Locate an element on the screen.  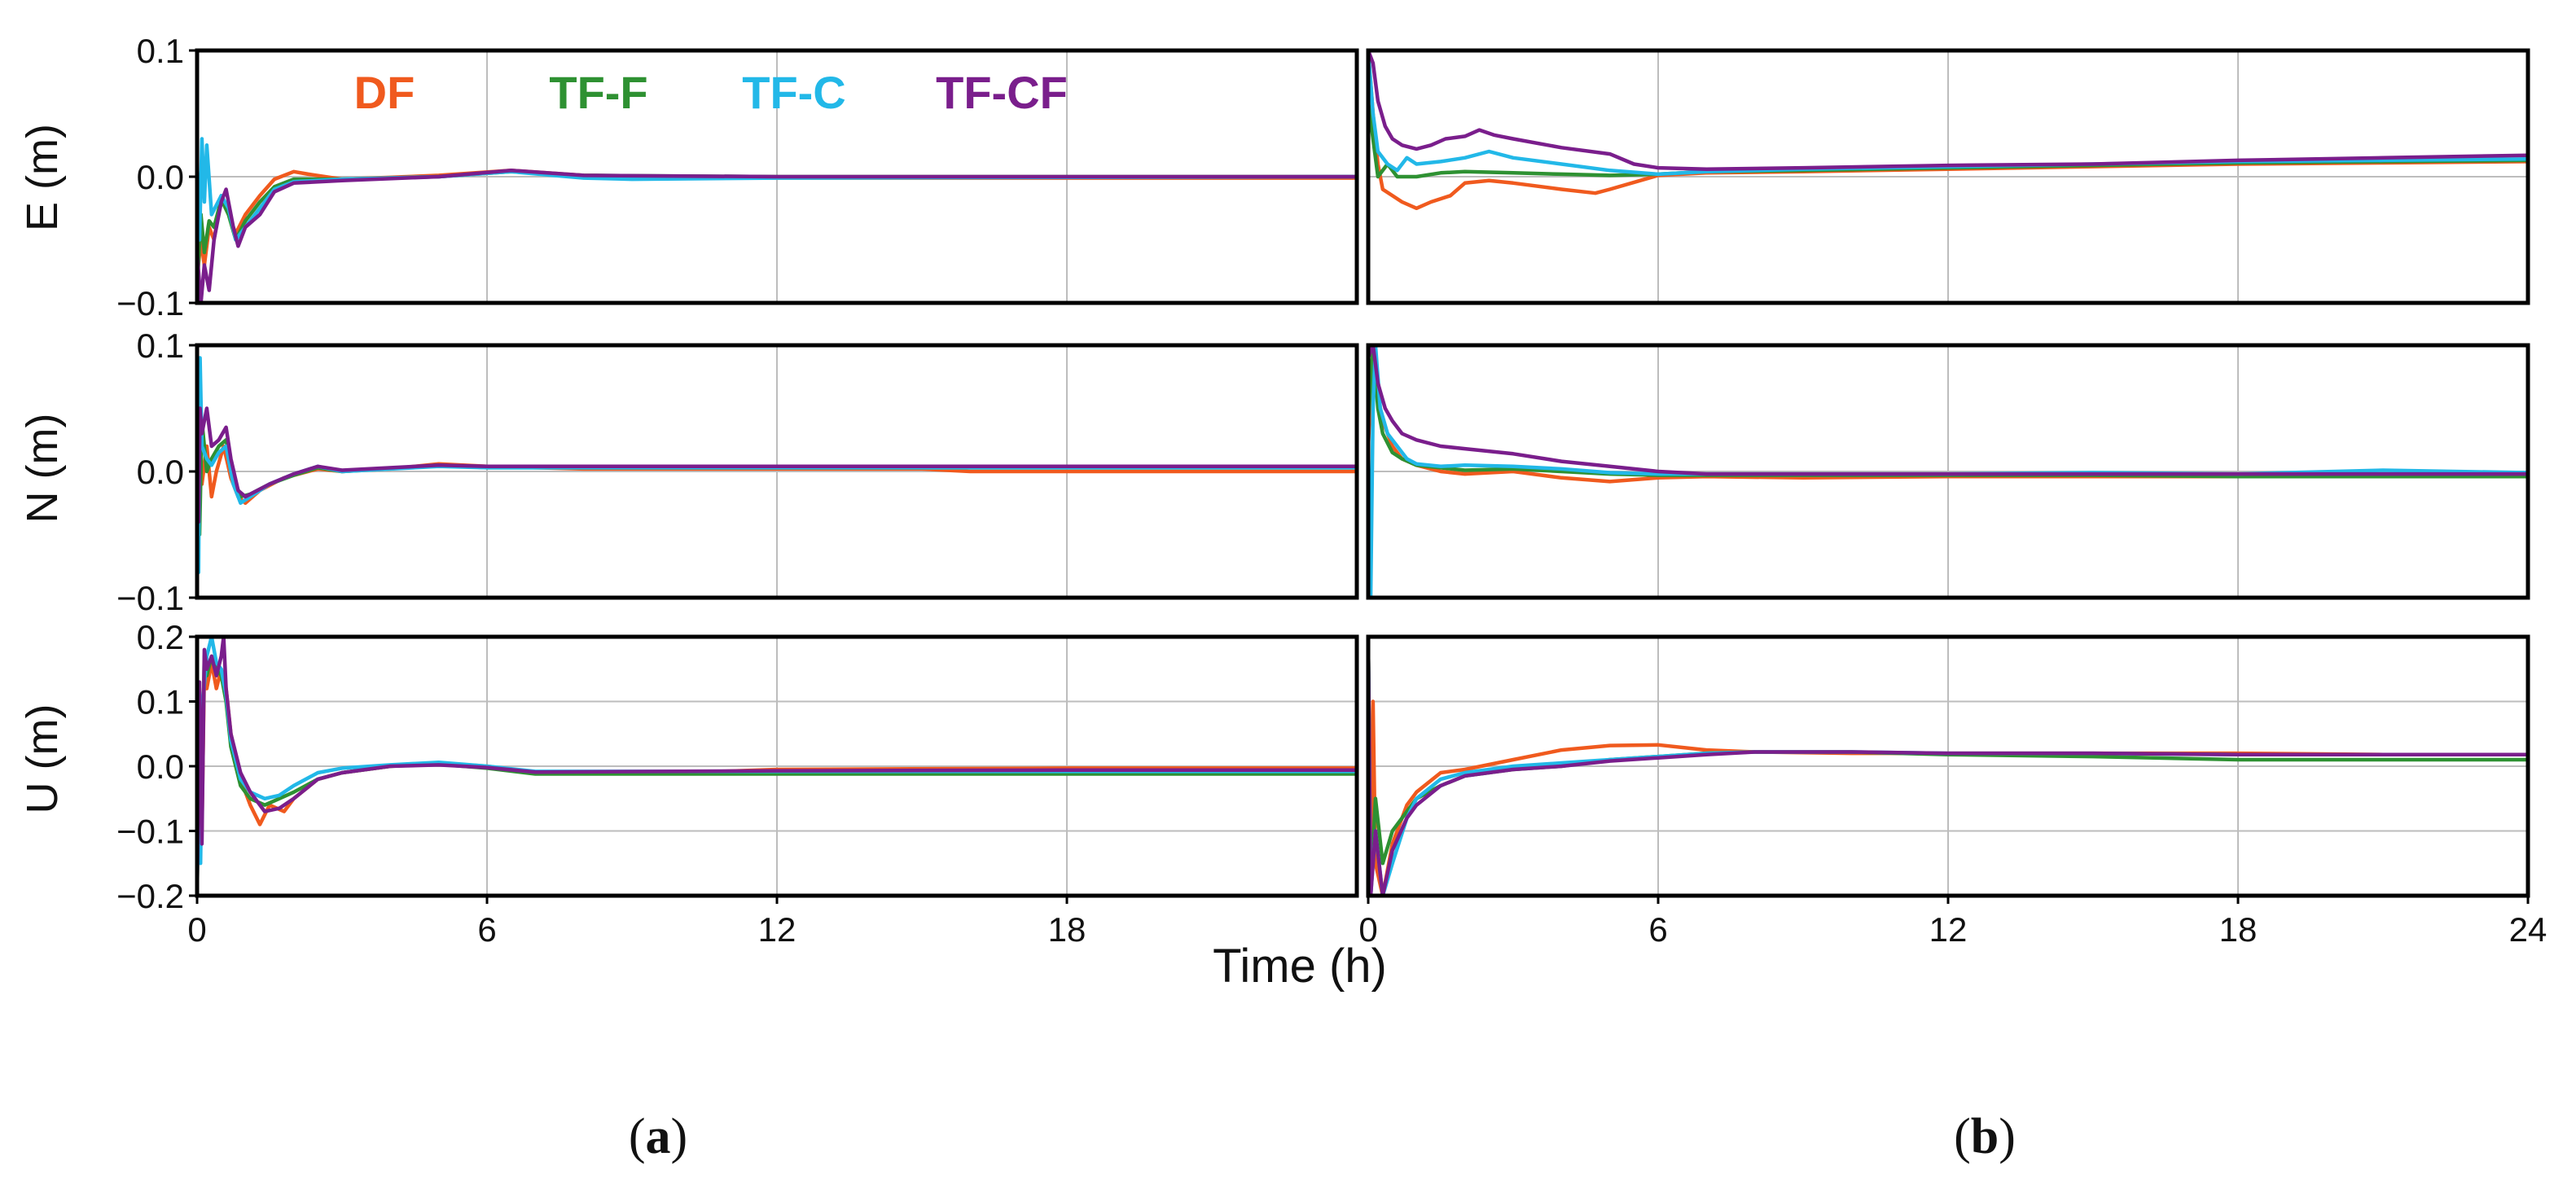
panel-b-E is located at coordinates (1948, 176).